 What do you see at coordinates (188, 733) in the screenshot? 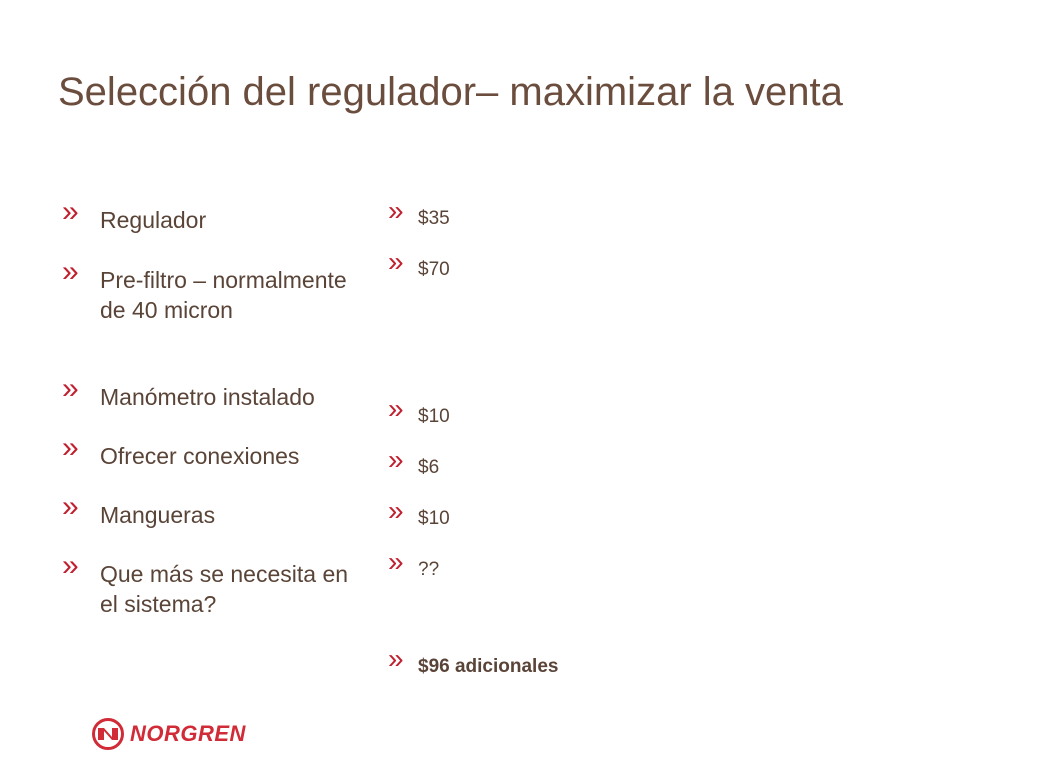
I see `logo-wordmark: NORGREN` at bounding box center [188, 733].